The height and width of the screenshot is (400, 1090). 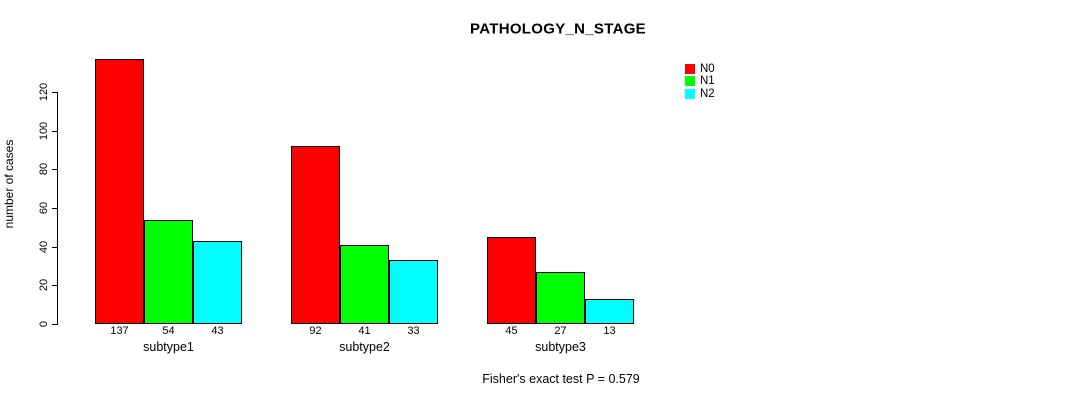 What do you see at coordinates (364, 346) in the screenshot?
I see `x-category-label-subtype2: subtype2` at bounding box center [364, 346].